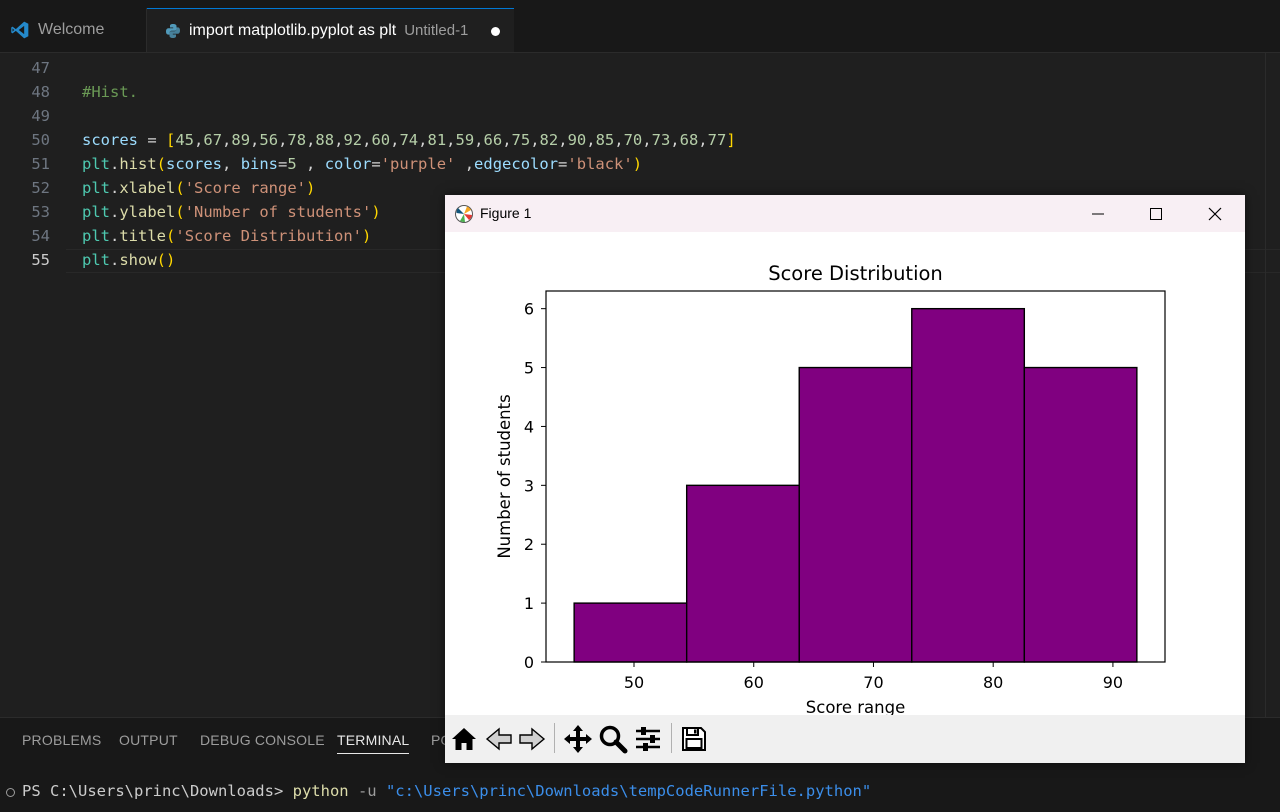 The width and height of the screenshot is (1280, 812). I want to click on code-line: 47, so click(640, 68).